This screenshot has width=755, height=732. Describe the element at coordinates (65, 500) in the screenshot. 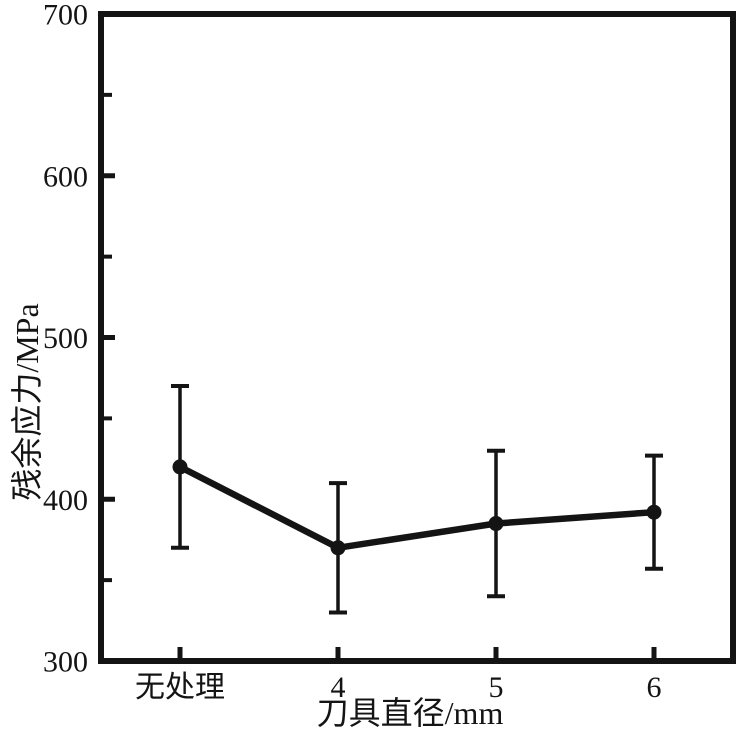

I see `y-tick-label: 400` at that location.